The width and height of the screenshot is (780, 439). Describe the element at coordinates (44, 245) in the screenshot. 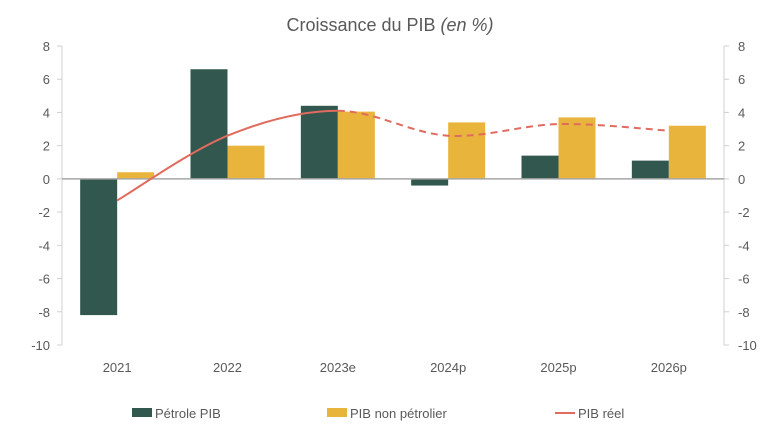

I see `y-tick-label-left: -4` at that location.